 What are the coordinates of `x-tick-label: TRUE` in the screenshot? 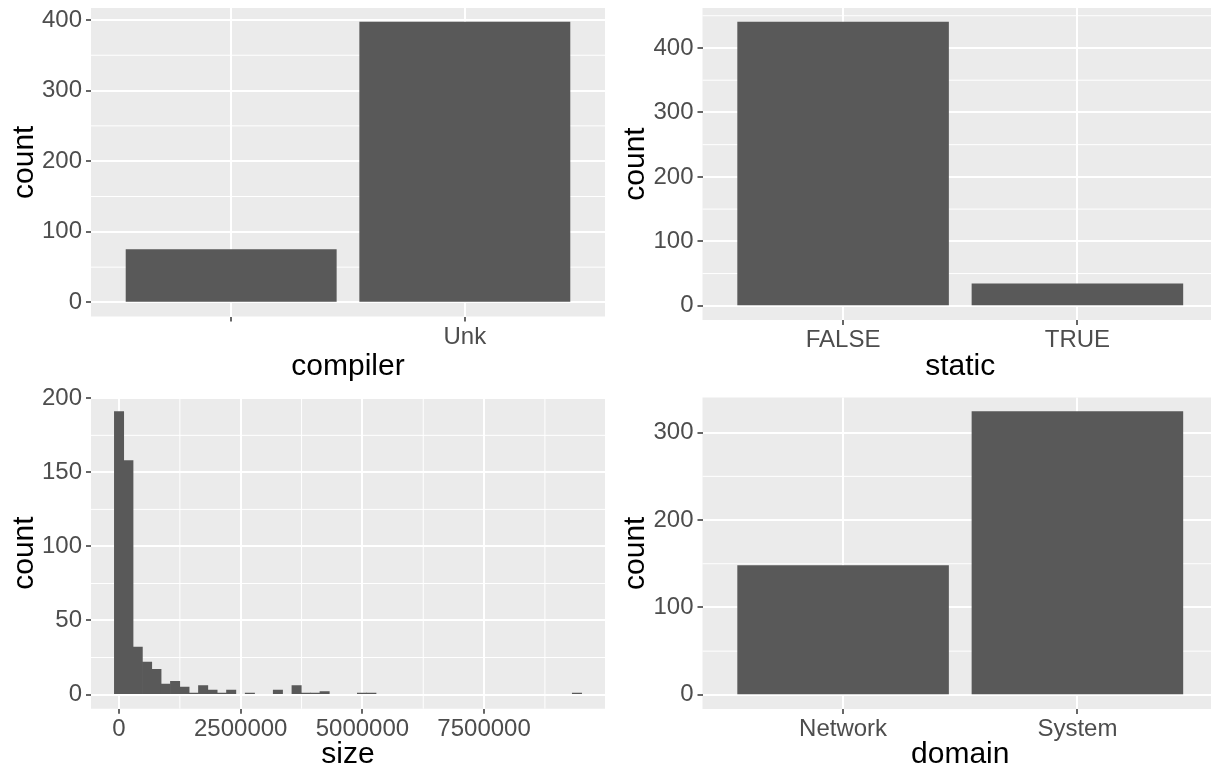 It's located at (1077, 339).